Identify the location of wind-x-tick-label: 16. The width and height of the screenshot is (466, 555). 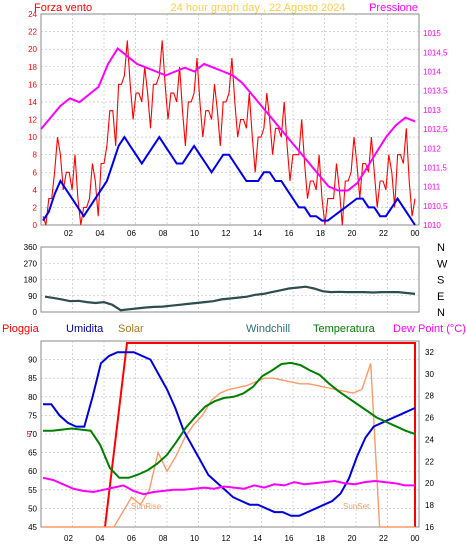
(289, 233).